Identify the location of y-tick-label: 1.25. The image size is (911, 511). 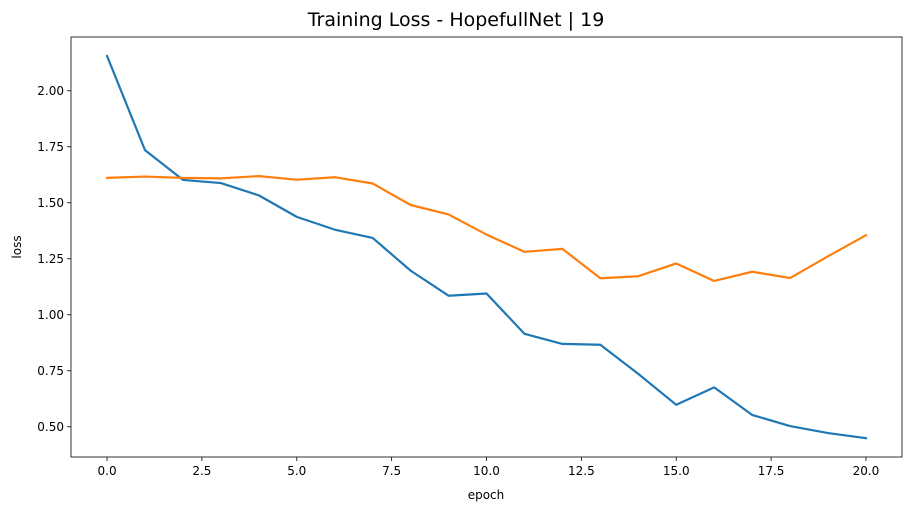
(50, 259).